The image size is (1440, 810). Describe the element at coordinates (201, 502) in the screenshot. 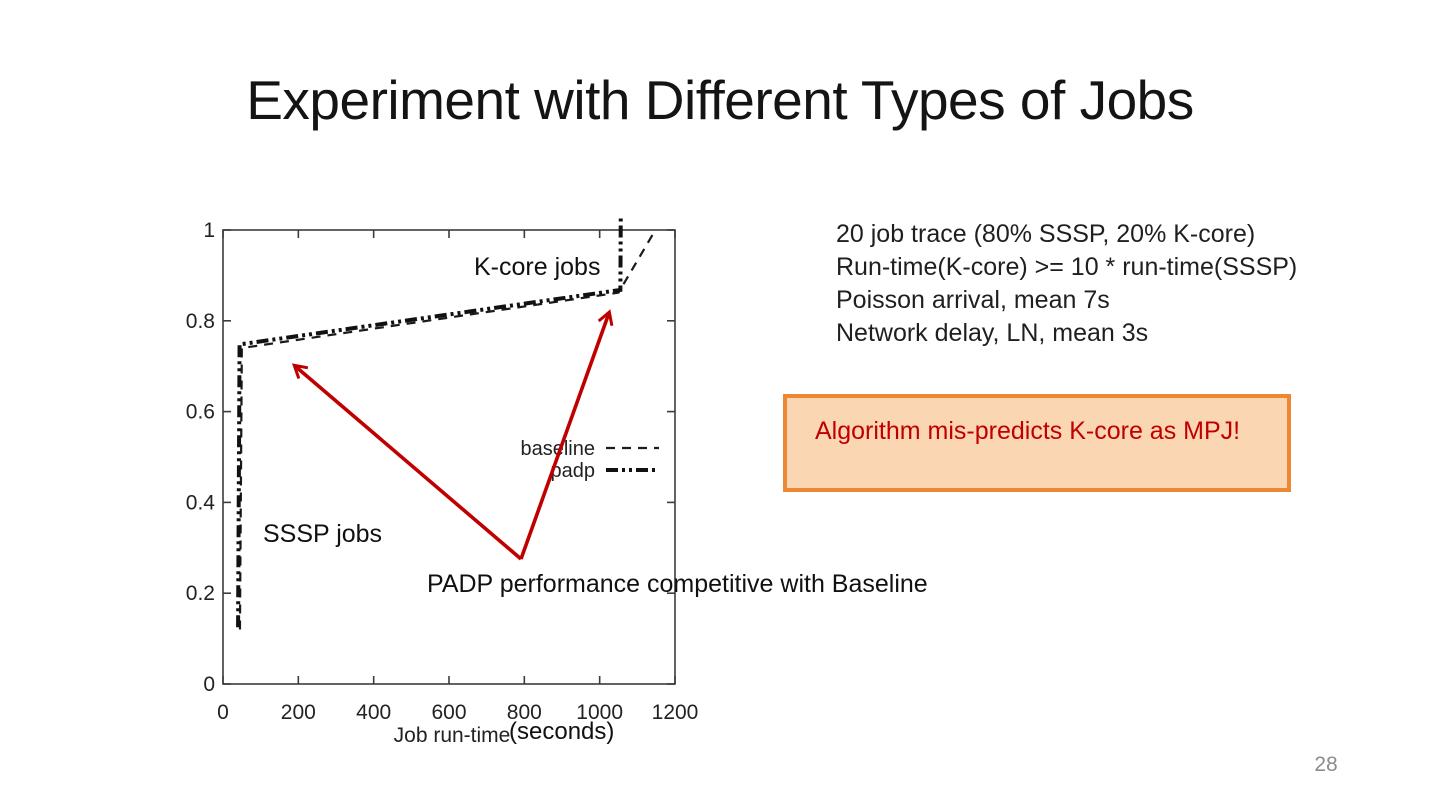

I see `y-tick-label: 0.4` at that location.